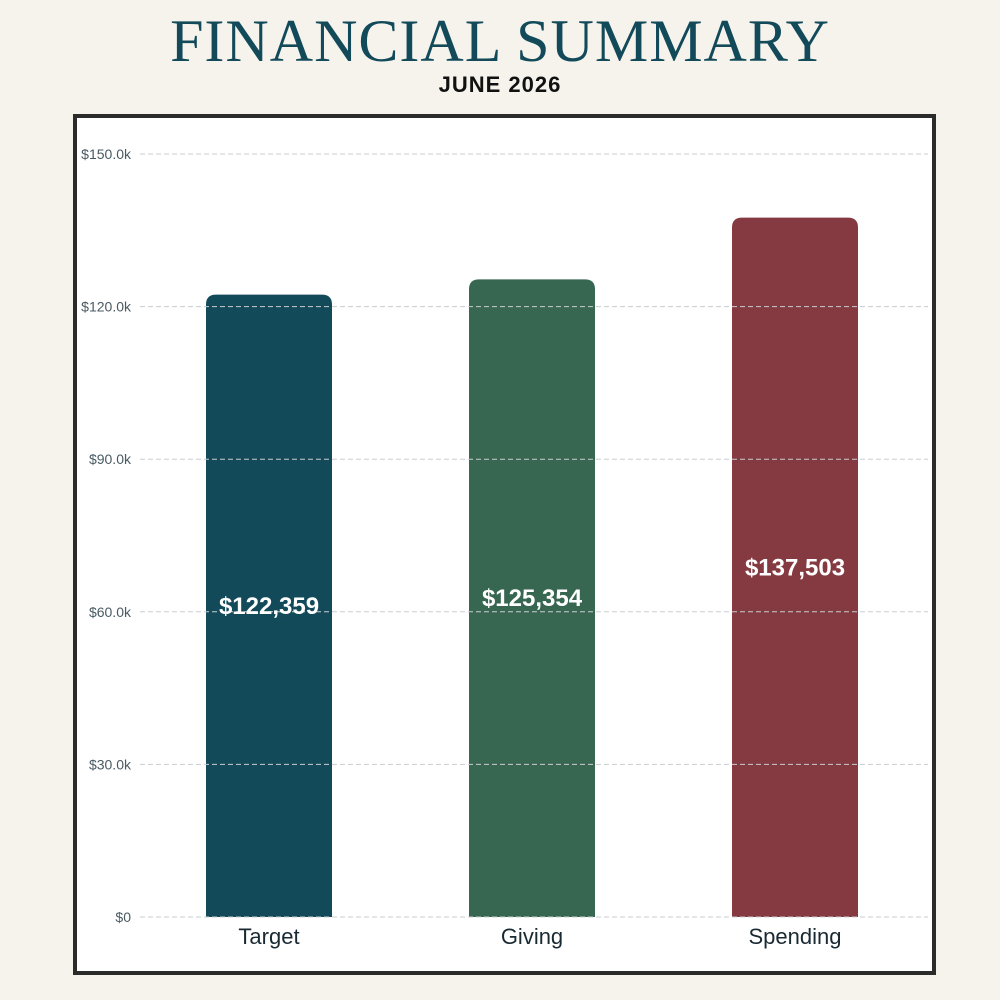 This screenshot has width=1000, height=1000. What do you see at coordinates (110, 459) in the screenshot?
I see `y-tick-label: $90.0k` at bounding box center [110, 459].